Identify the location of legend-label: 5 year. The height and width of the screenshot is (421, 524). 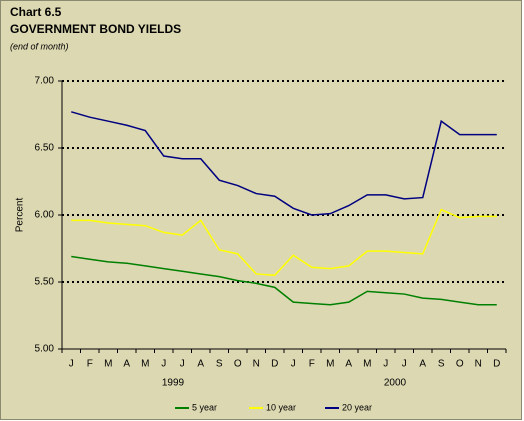
(204, 407).